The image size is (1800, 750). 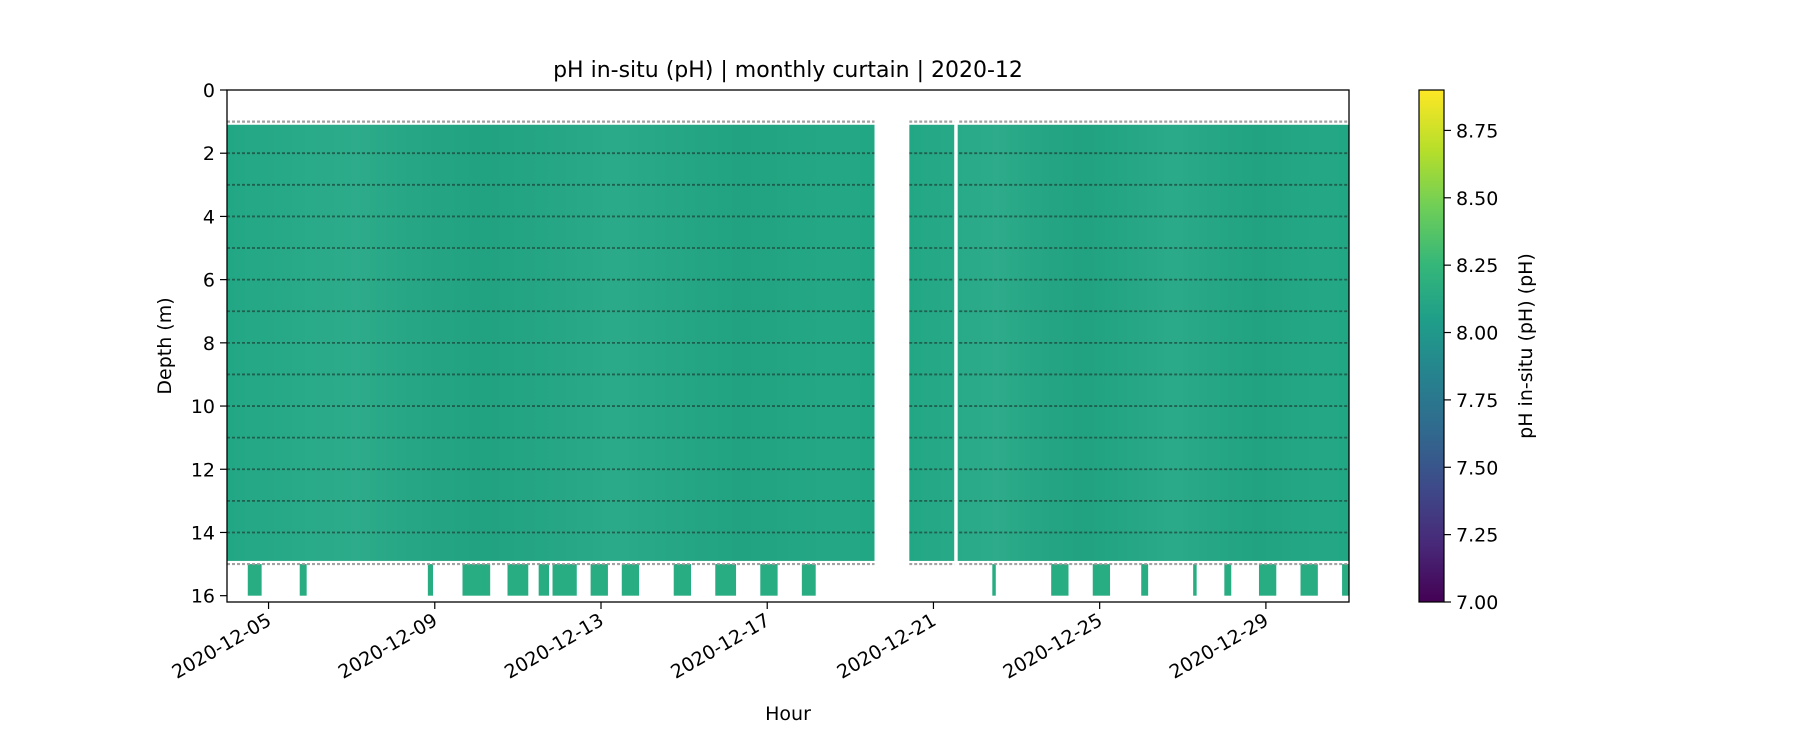 What do you see at coordinates (203, 597) in the screenshot?
I see `y-tick-label-8: 16` at bounding box center [203, 597].